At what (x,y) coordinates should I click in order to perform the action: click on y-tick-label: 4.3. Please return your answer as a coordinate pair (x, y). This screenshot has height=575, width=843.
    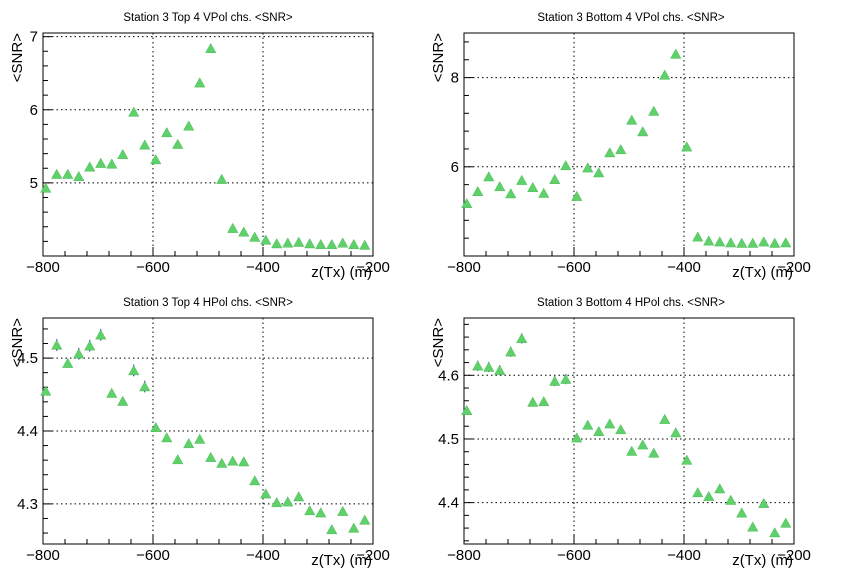
    Looking at the image, I should click on (27, 504).